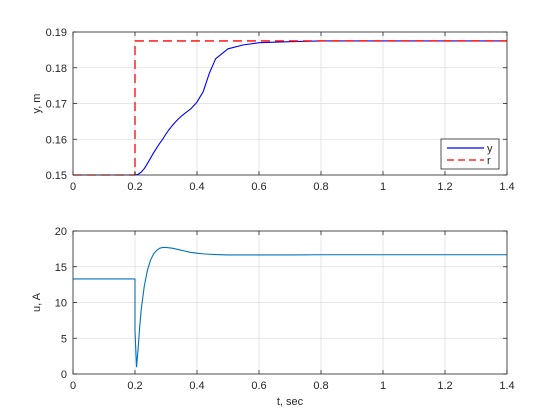  What do you see at coordinates (490, 149) in the screenshot?
I see `legend-label-y: y` at bounding box center [490, 149].